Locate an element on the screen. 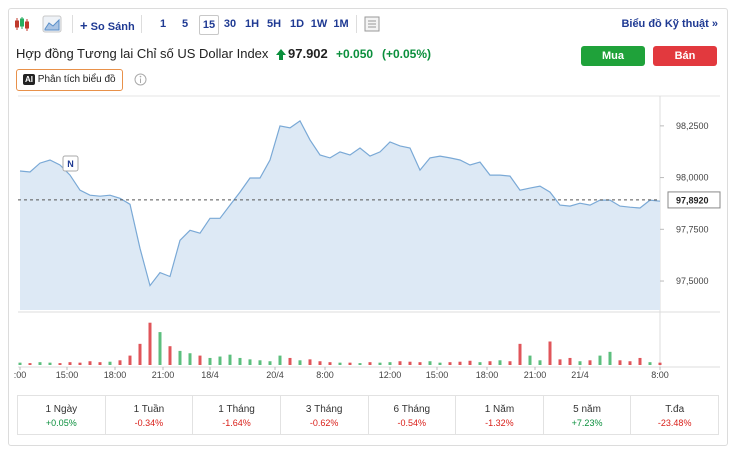 The image size is (740, 456). x-tick-label: 20/4 is located at coordinates (275, 375).